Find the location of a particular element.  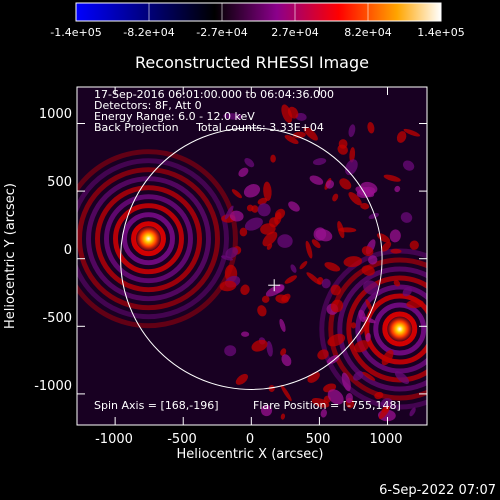

flare-source is located at coordinates (148, 238).